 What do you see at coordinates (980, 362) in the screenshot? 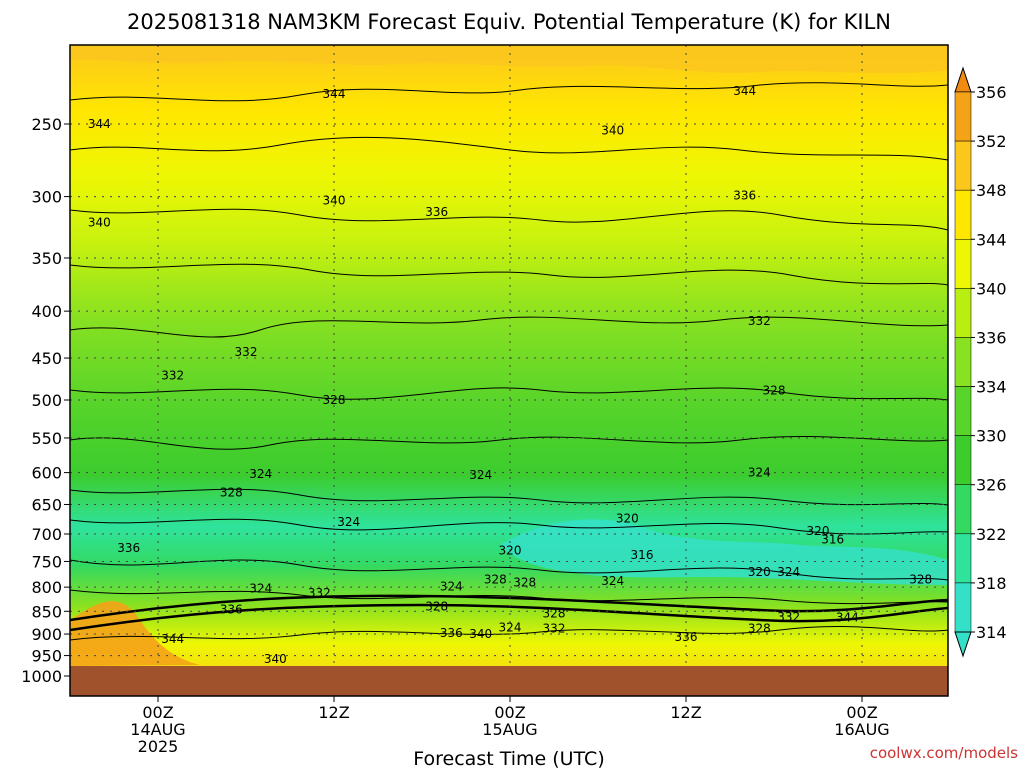
I see `colorbar: 314 318 322 326 330 334 336 340 344 348 352 356` at bounding box center [980, 362].